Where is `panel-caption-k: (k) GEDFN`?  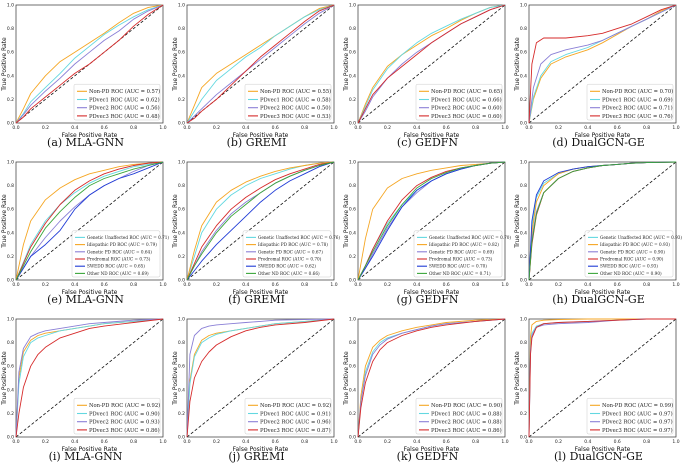
panel-caption-k: (k) GEDFN is located at coordinates (427, 456).